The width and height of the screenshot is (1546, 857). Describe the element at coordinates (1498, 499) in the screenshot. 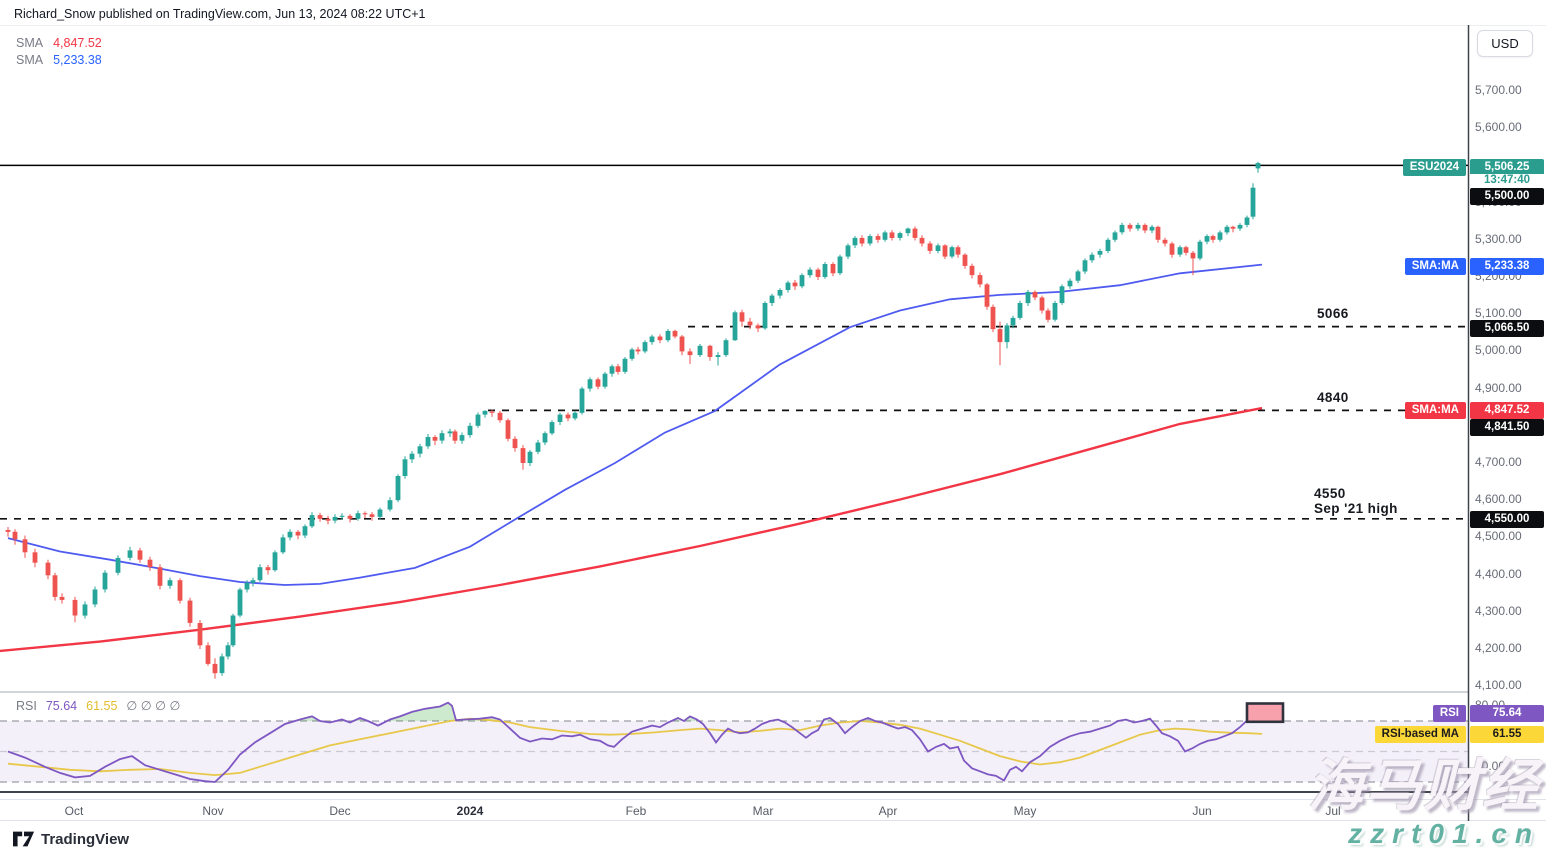

I see `price-tick-label: 4,600.00` at that location.